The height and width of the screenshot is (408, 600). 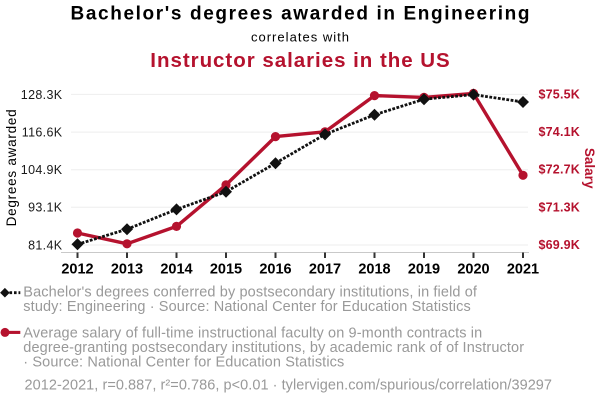 What do you see at coordinates (45, 208) in the screenshot?
I see `svg-text: 93.1K` at bounding box center [45, 208].